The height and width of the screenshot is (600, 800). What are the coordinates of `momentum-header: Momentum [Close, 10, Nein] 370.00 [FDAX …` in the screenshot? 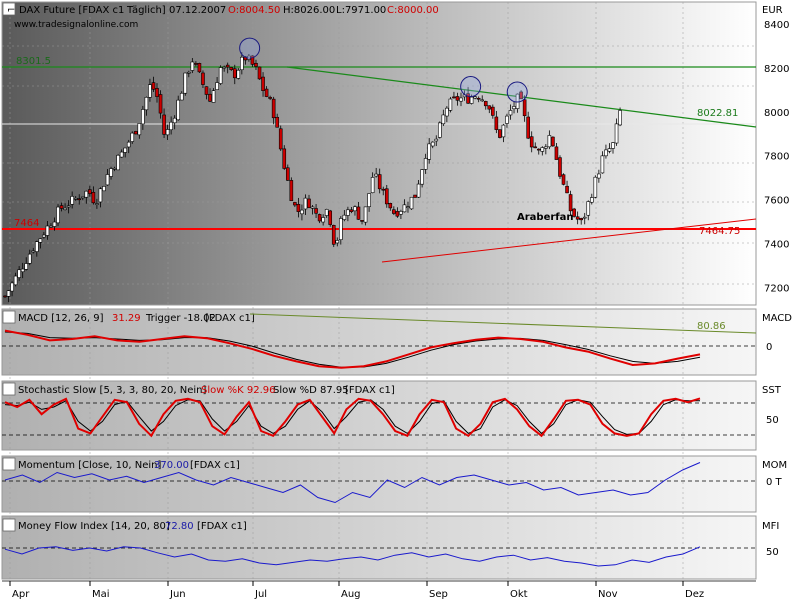 It's located at (121, 464).